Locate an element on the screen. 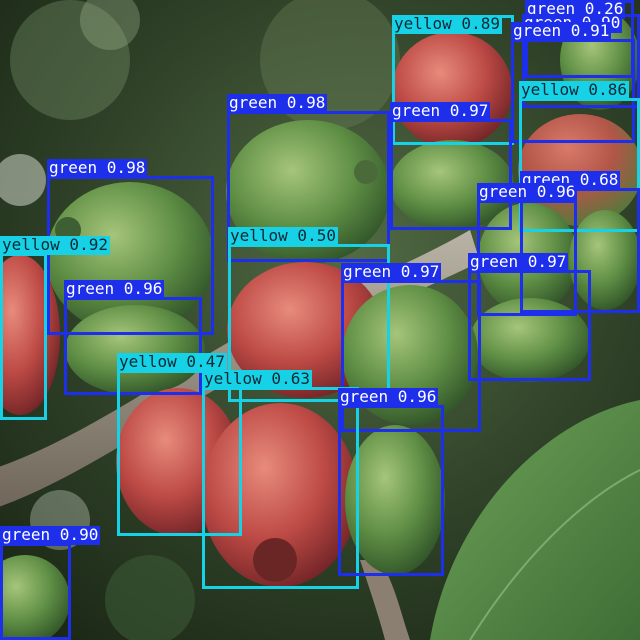 This screenshot has width=640, height=640. detection-label-yellow: yellow 0.50 is located at coordinates (283, 236).